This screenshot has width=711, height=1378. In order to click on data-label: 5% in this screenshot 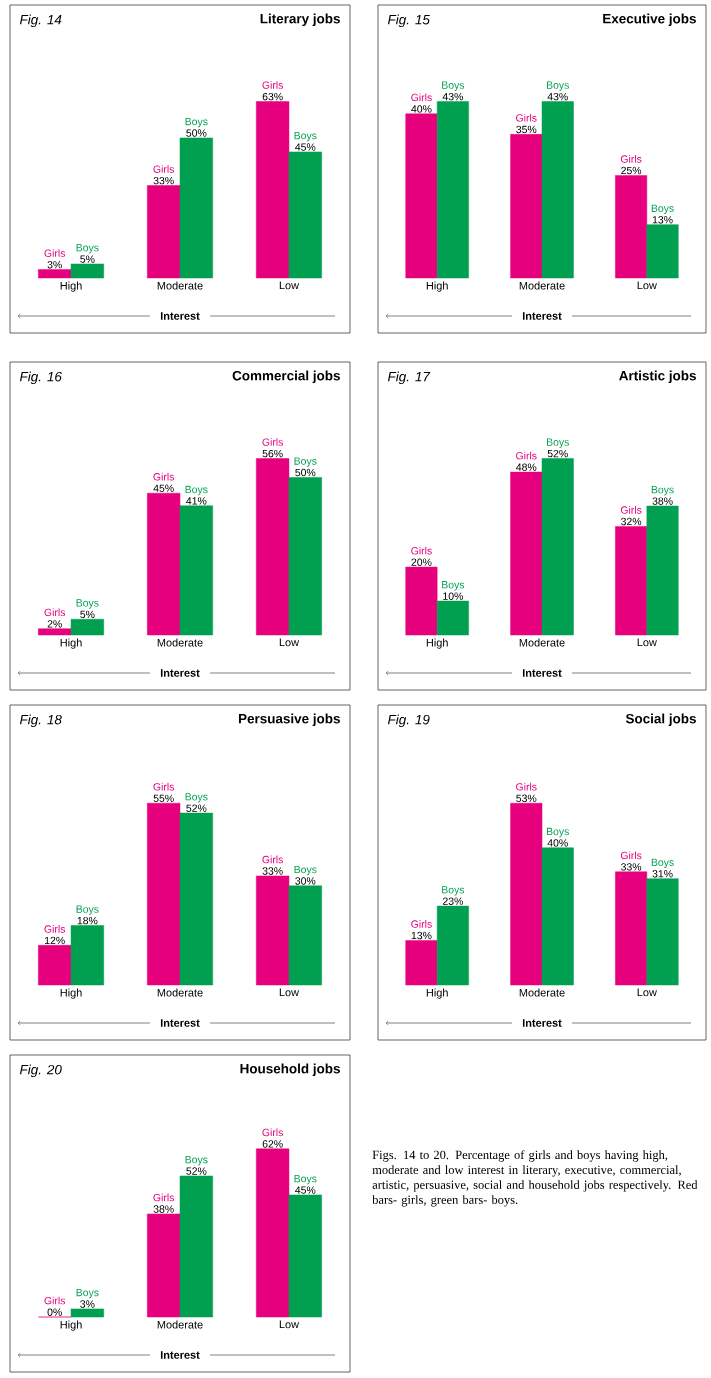, I will do `click(87, 614)`.